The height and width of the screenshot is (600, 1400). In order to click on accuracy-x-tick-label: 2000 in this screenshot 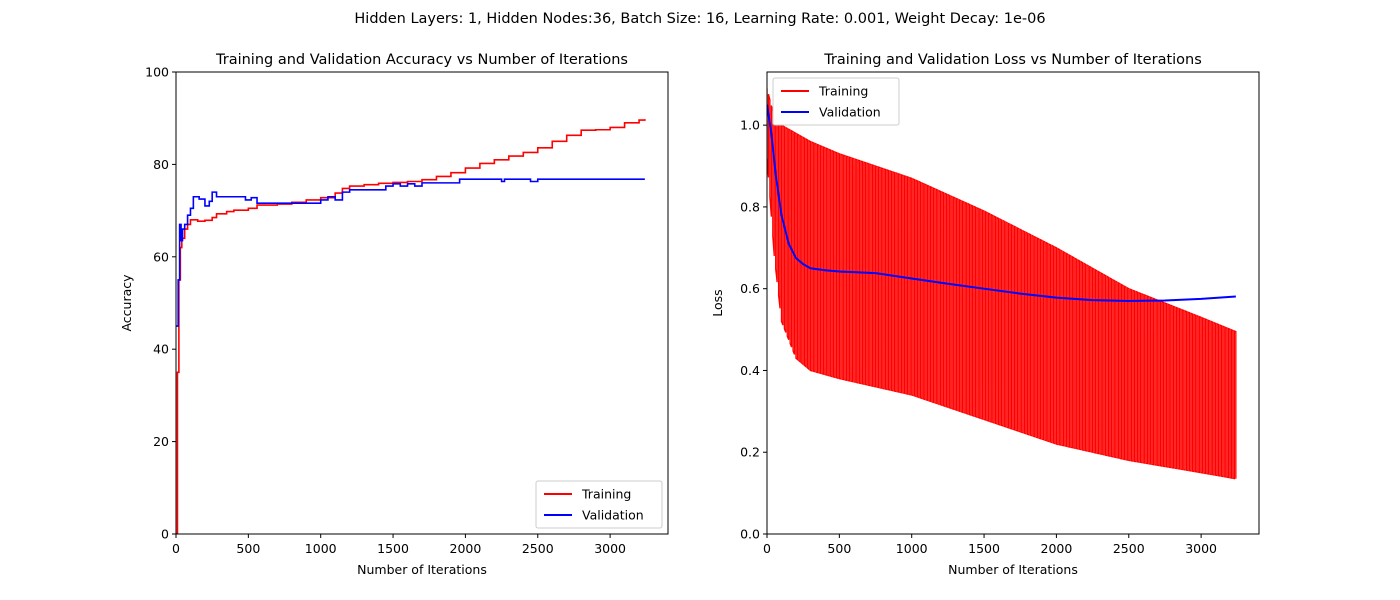, I will do `click(466, 548)`.